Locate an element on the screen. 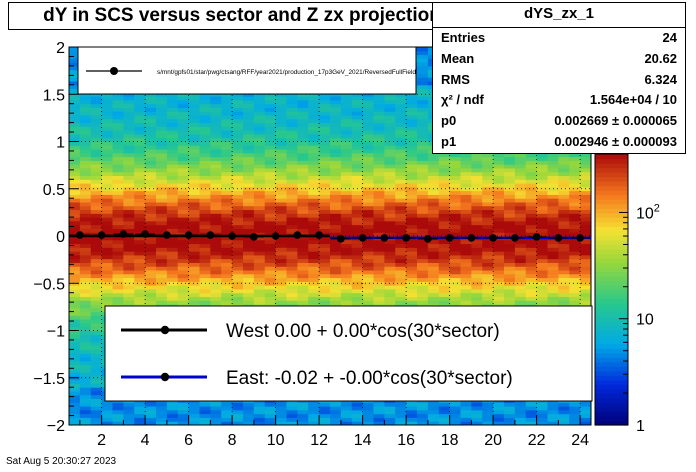 The width and height of the screenshot is (696, 472). y-tick-label: 1.5 is located at coordinates (54, 95).